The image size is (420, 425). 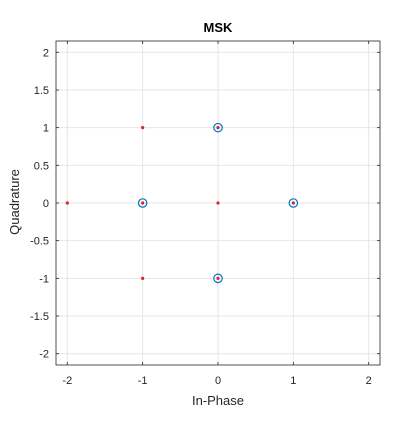 I want to click on y-tick-label: -1, so click(x=44, y=279).